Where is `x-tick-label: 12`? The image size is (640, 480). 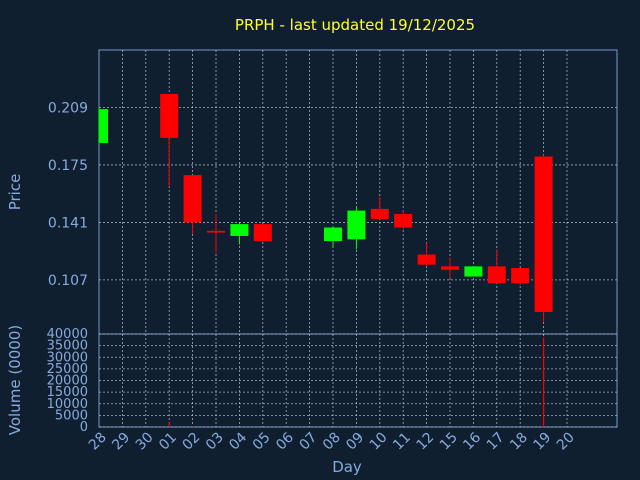
x-tick-label: 12 is located at coordinates (426, 442).